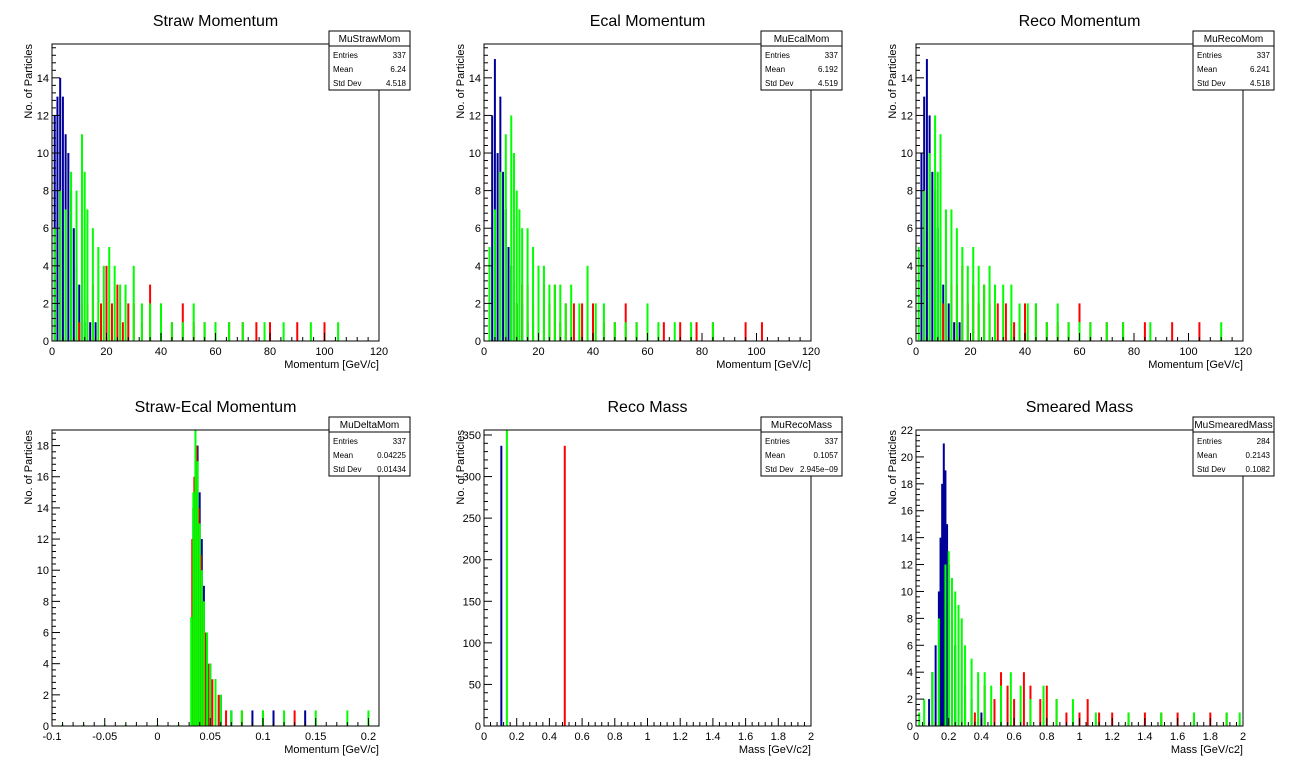 This screenshot has width=1296, height=772. What do you see at coordinates (916, 352) in the screenshot?
I see `x-tick-label: 0` at bounding box center [916, 352].